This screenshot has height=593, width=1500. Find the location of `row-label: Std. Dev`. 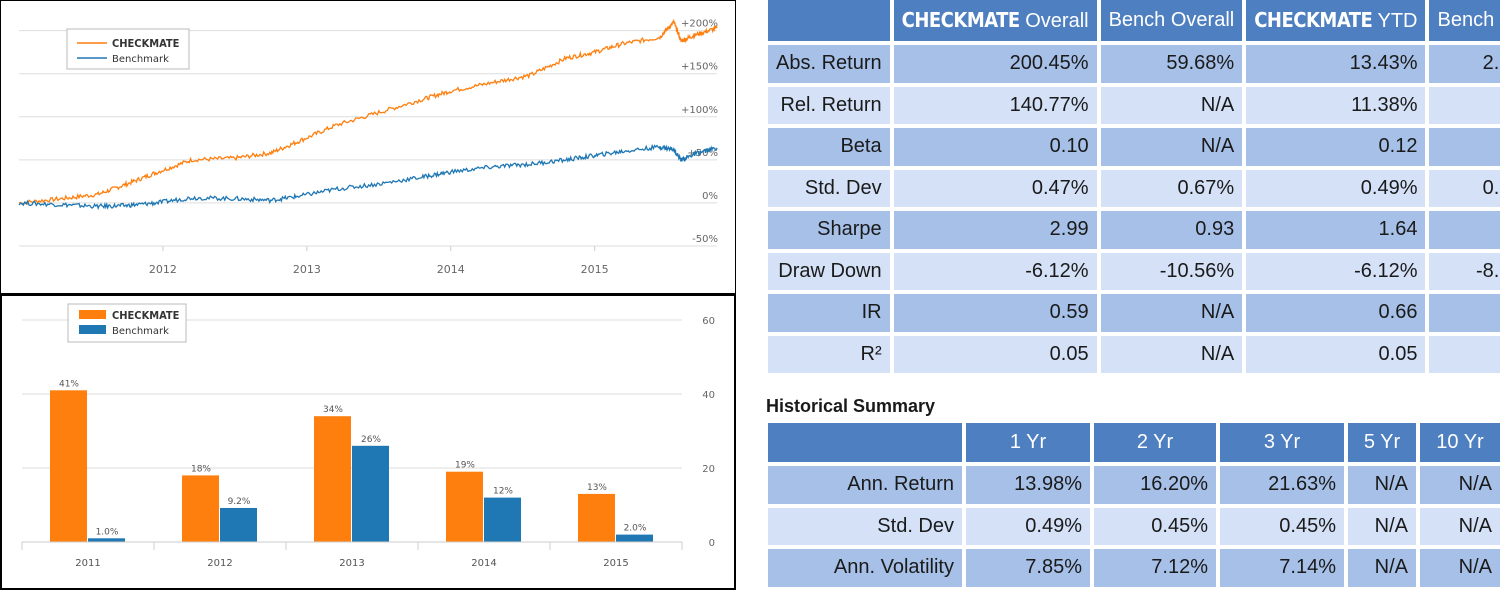

row-label: Std. Dev is located at coordinates (865, 526).